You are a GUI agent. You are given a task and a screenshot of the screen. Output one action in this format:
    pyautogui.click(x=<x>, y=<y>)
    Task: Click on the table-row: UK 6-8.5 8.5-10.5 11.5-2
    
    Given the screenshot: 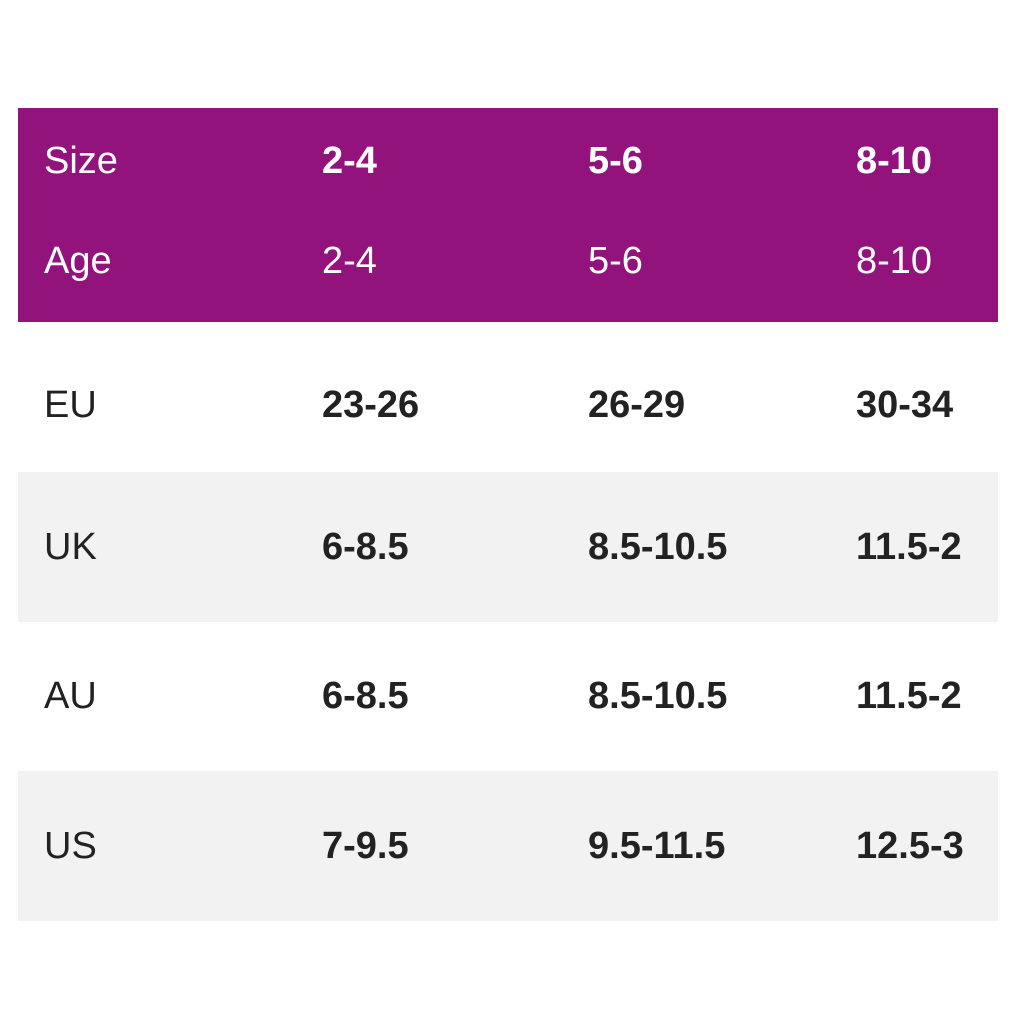 What is the action you would take?
    pyautogui.click(x=508, y=547)
    